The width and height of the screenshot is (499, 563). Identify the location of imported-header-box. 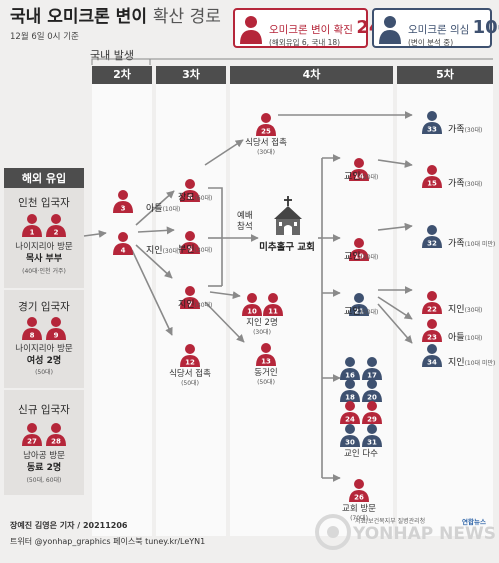
(44, 178).